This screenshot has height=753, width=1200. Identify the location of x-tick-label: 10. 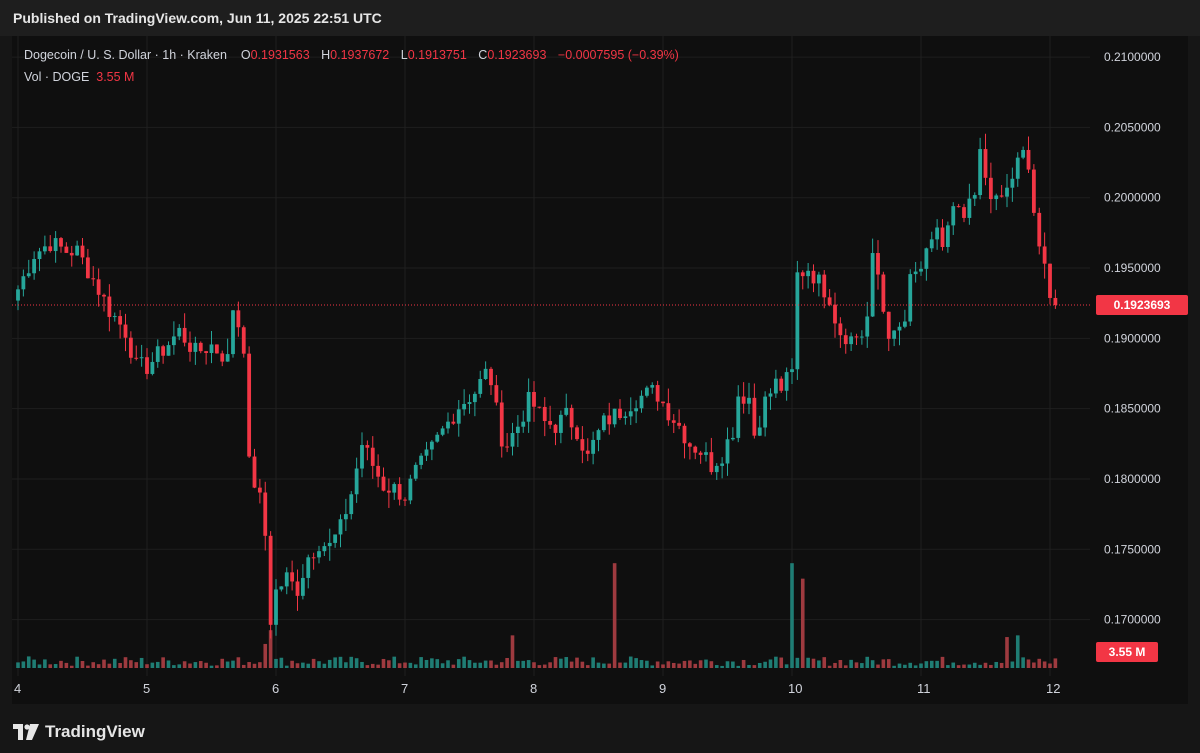
(795, 688).